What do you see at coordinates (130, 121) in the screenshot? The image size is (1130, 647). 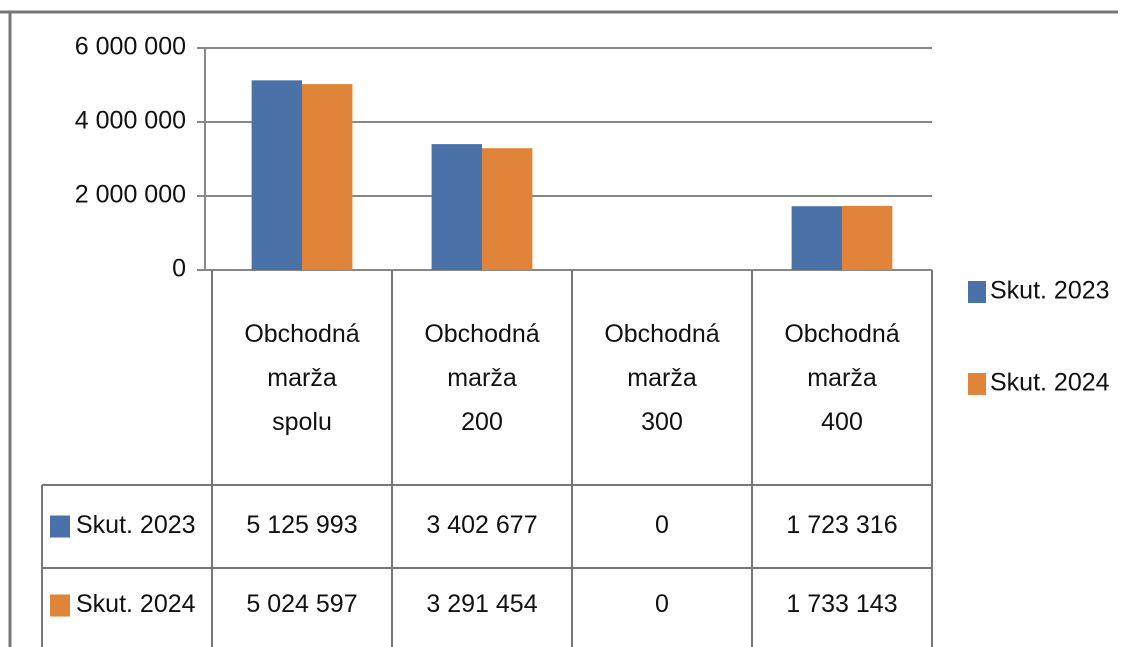 I see `y-tick-label: 4 000 000` at bounding box center [130, 121].